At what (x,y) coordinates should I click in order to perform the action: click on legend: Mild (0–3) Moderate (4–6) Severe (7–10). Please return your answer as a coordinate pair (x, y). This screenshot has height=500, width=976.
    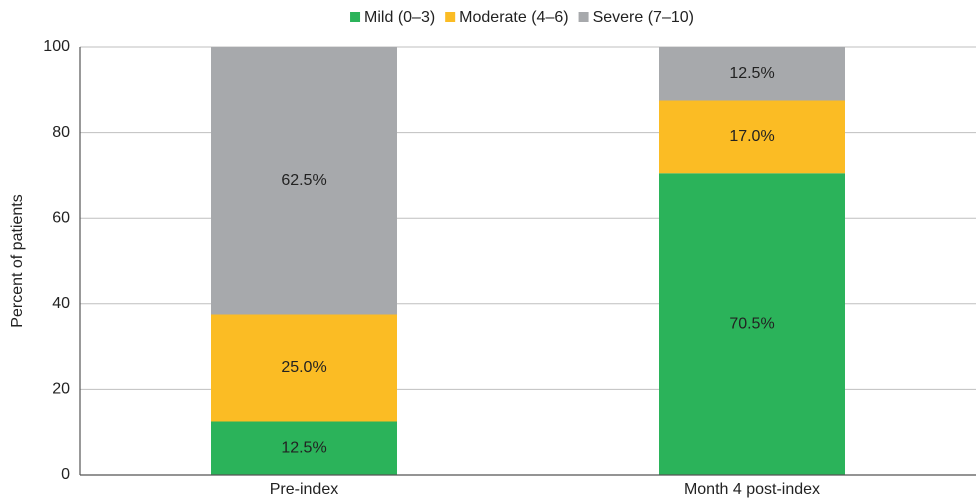
    Looking at the image, I should click on (522, 17).